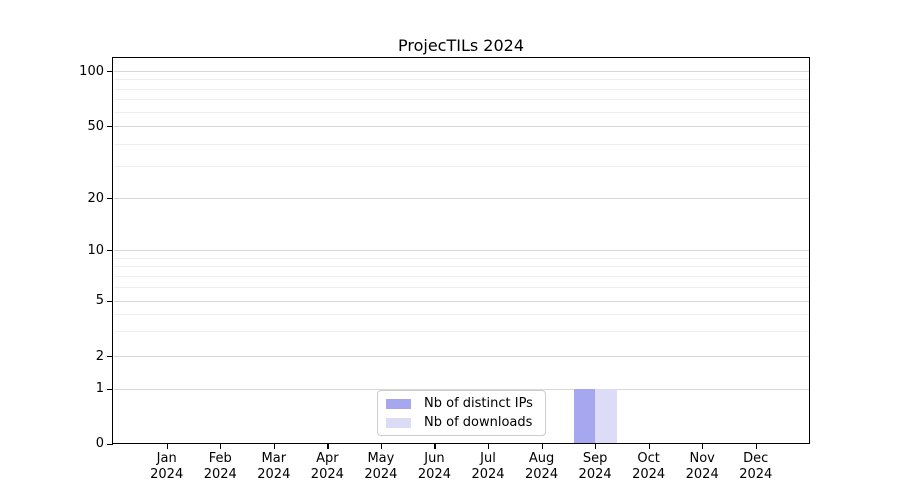  I want to click on x-axis-tick-label: Nov 2024, so click(702, 466).